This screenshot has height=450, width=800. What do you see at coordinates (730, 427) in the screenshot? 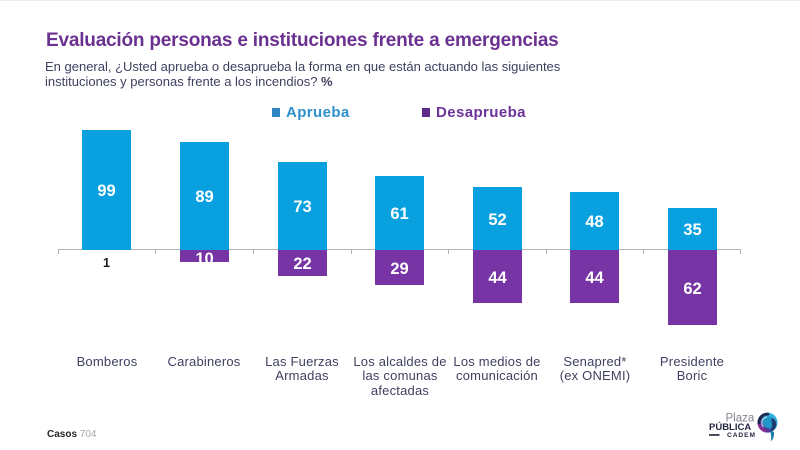
I see `svg-text: PÚBLICA` at bounding box center [730, 427].